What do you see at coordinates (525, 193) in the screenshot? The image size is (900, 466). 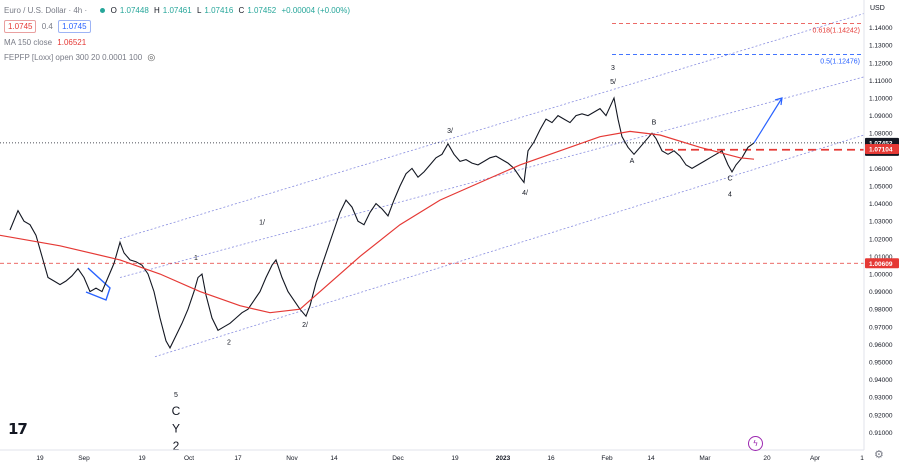 I see `wave-label-9: 4/` at bounding box center [525, 193].